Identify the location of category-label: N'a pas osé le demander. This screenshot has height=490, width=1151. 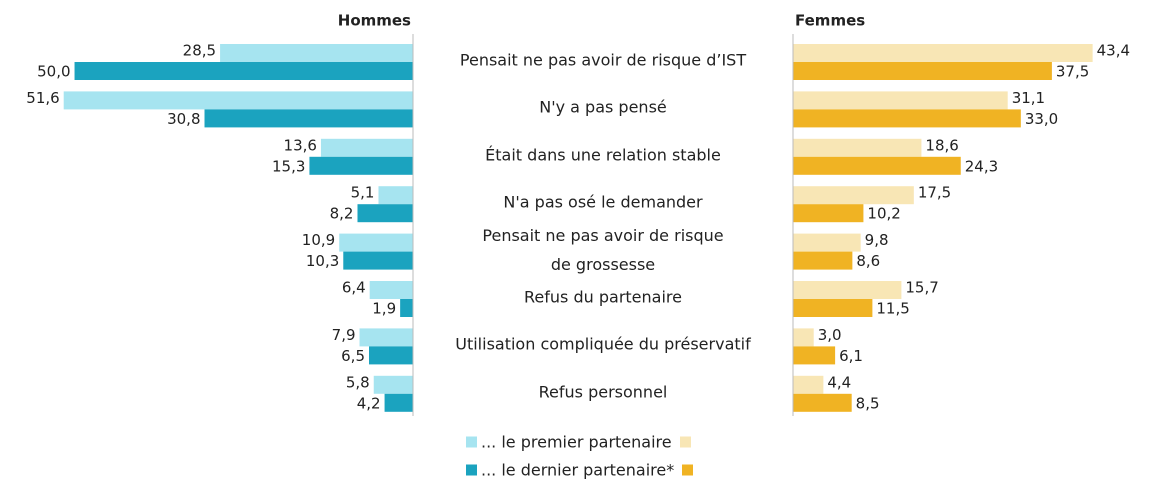
(603, 202).